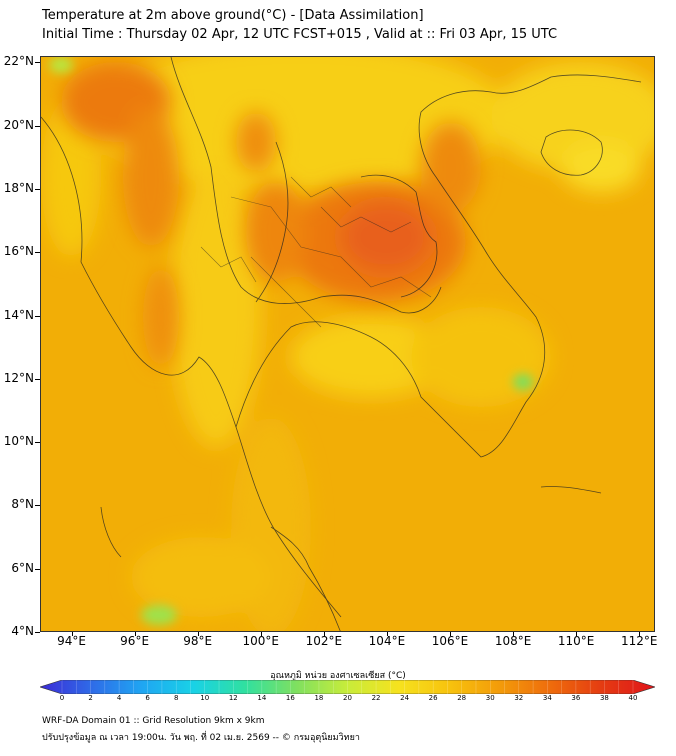 The height and width of the screenshot is (756, 676). Describe the element at coordinates (62, 698) in the screenshot. I see `colorbar-tick-label: 0` at that location.